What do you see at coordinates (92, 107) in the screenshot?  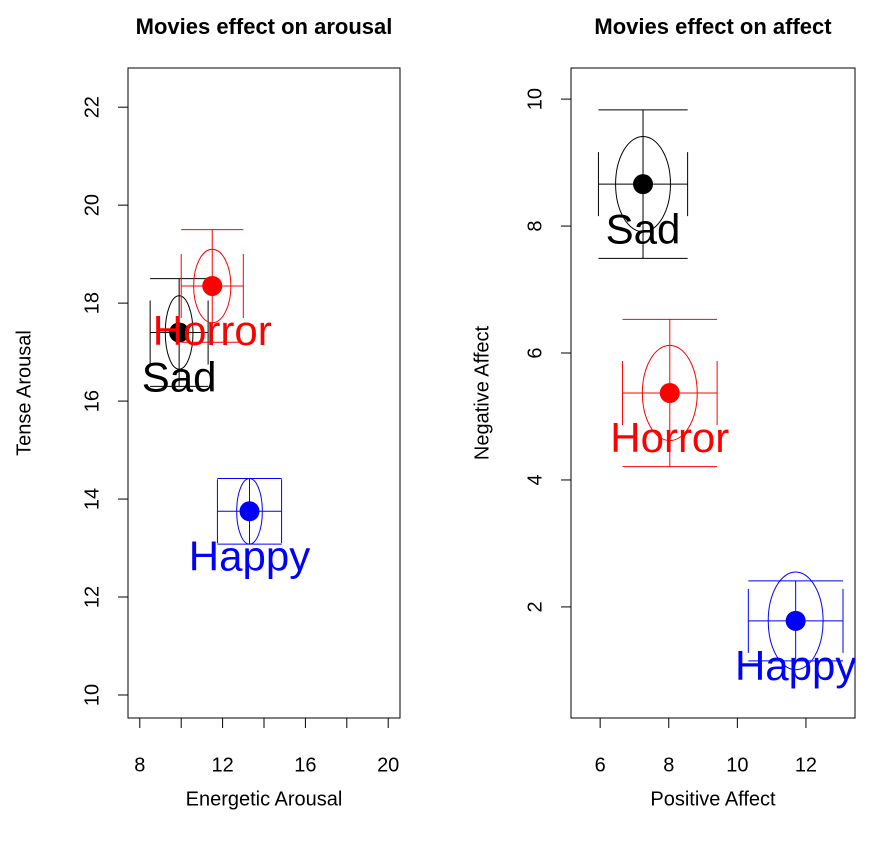 I see `y-tick-label: 22` at bounding box center [92, 107].